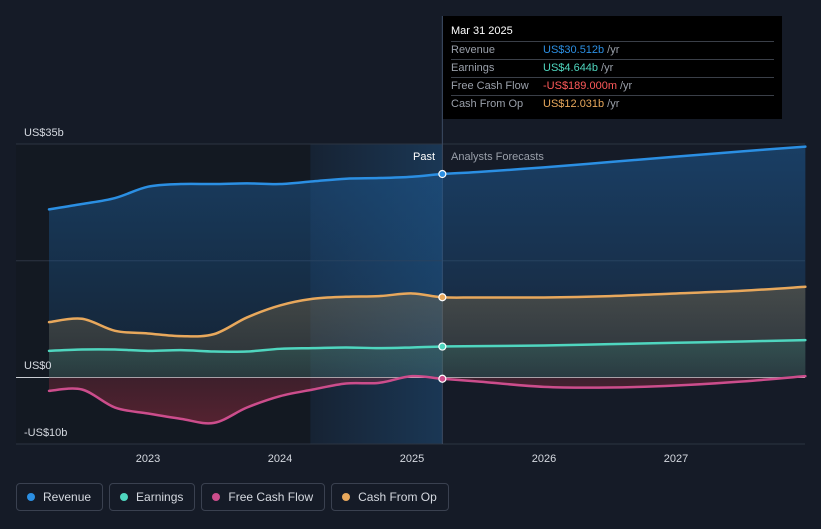 The image size is (821, 529). What do you see at coordinates (473, 68) in the screenshot?
I see `tooltip-label: Earnings` at bounding box center [473, 68].